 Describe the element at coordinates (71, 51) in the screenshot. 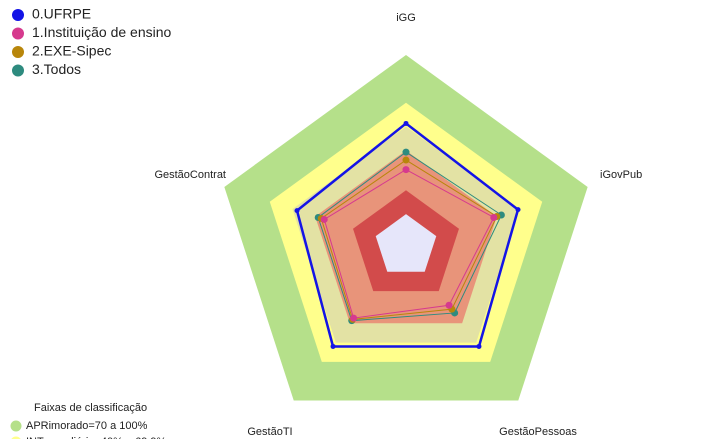

I see `legend-label: 2.EXE-Sipec` at that location.